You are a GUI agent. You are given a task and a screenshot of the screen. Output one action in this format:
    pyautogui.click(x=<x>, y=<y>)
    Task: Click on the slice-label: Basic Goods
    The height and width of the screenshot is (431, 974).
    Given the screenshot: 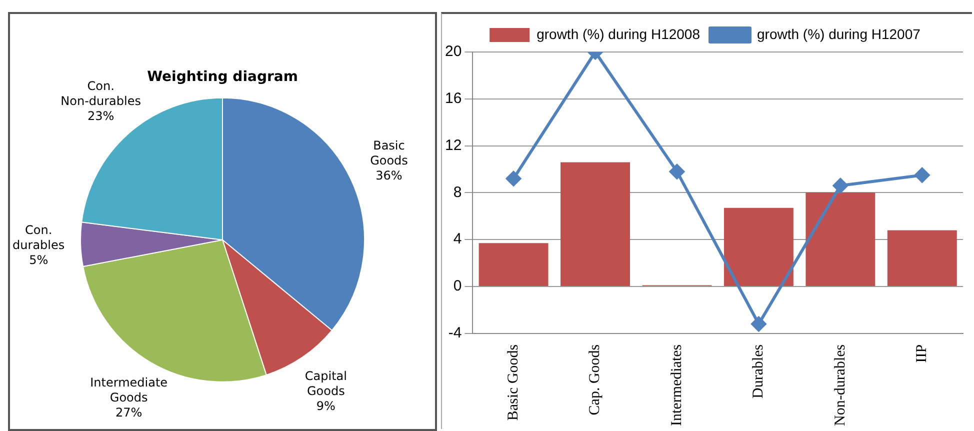 What is the action you would take?
    pyautogui.click(x=389, y=153)
    